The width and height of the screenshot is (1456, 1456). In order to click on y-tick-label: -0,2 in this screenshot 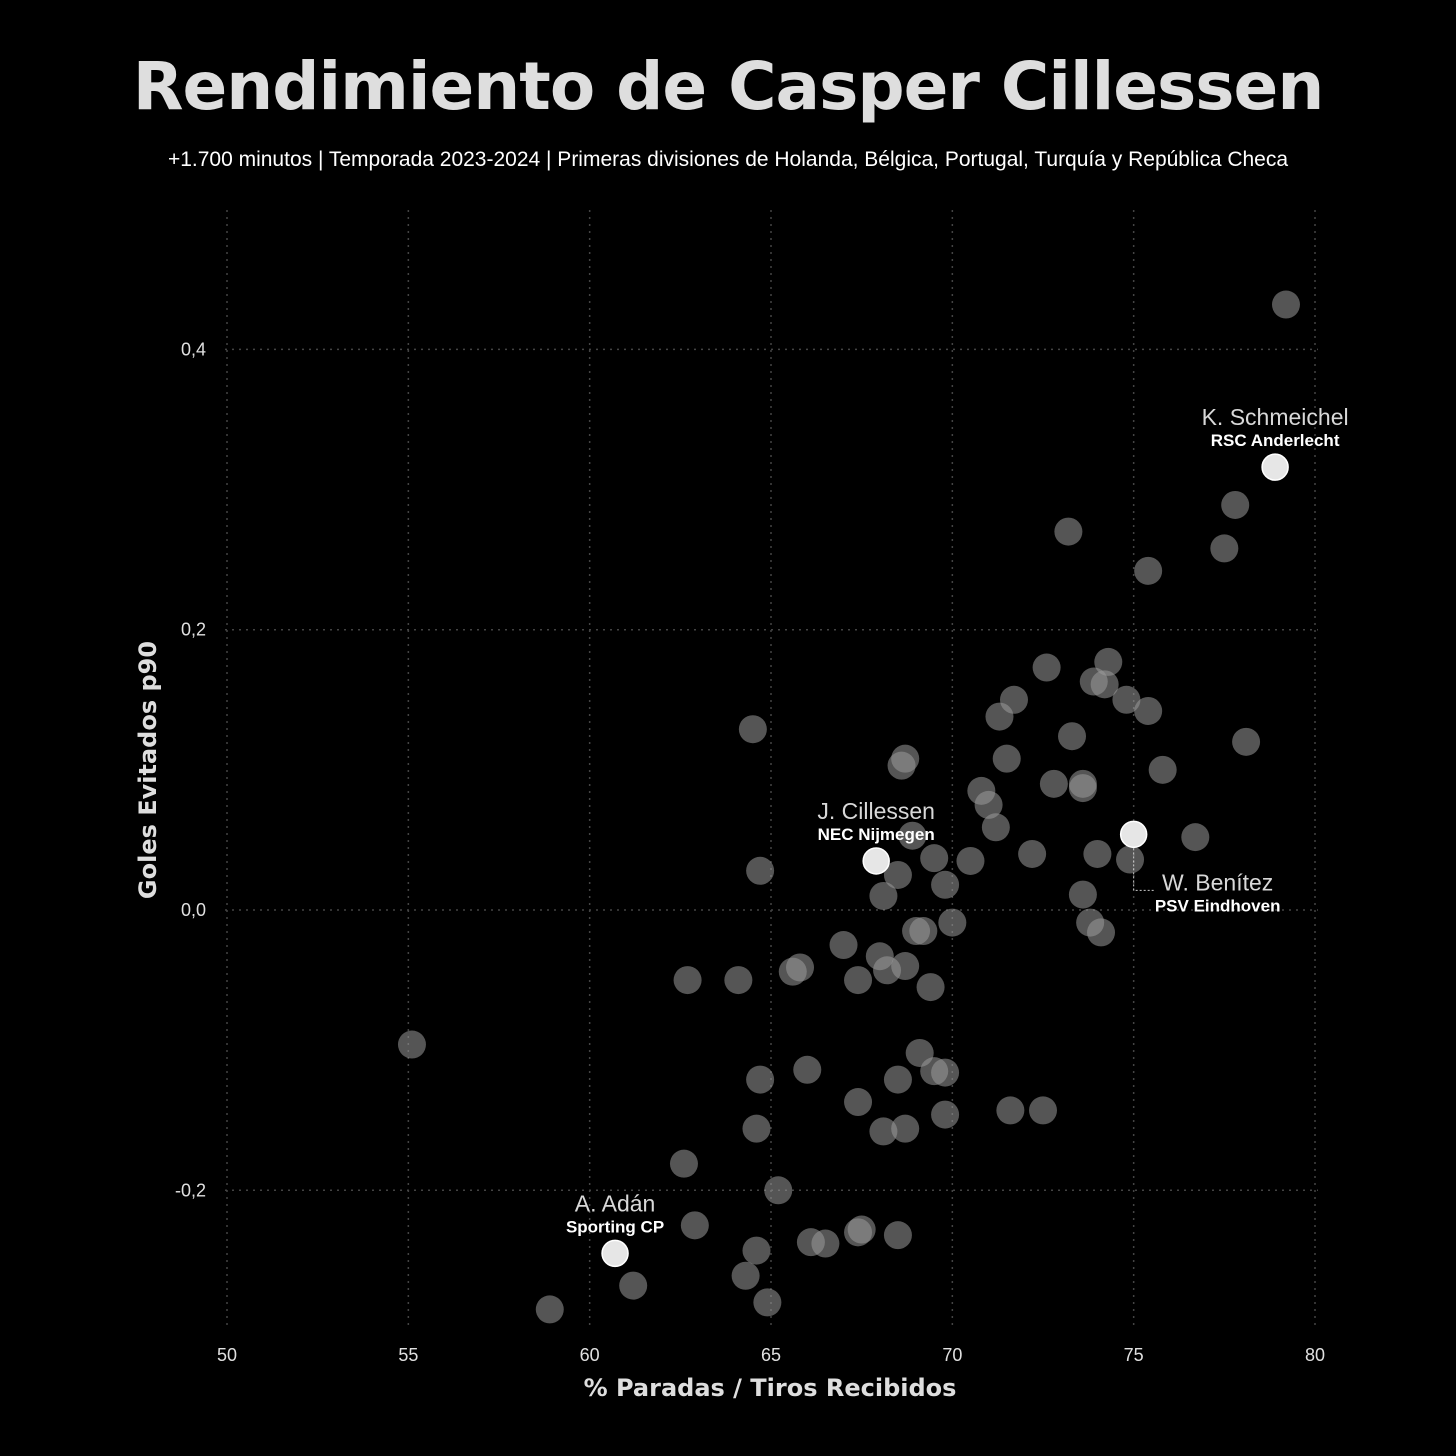, I will do `click(190, 1190)`.